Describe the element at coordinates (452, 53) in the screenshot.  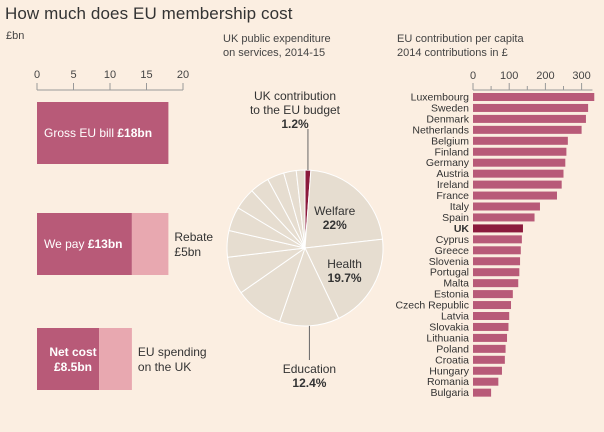
I see `right-caption-line-2: 2014 contributions in £` at that location.